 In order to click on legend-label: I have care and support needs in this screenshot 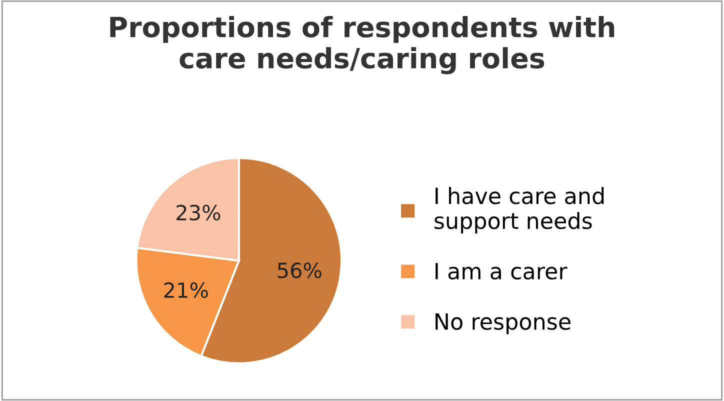, I will do `click(519, 210)`.